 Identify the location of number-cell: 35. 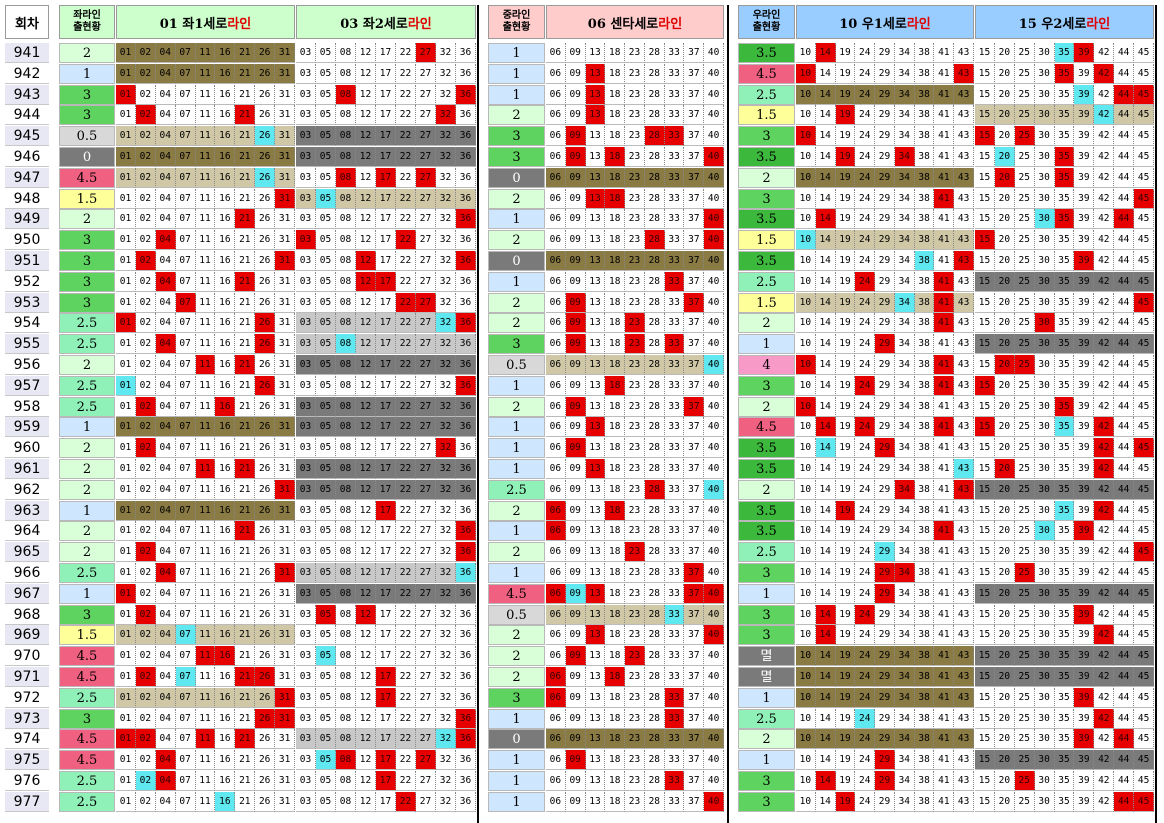
(1064, 781).